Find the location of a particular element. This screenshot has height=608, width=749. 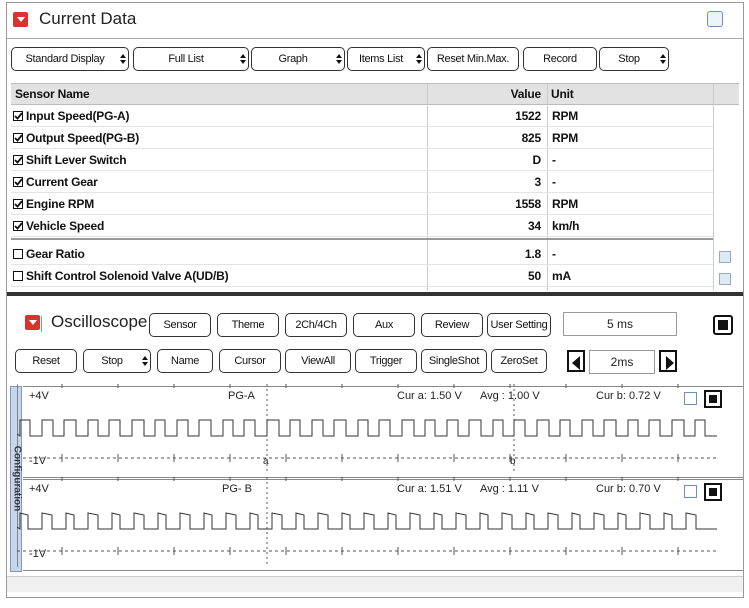

panel-title: Oscilloscope is located at coordinates (99, 321).